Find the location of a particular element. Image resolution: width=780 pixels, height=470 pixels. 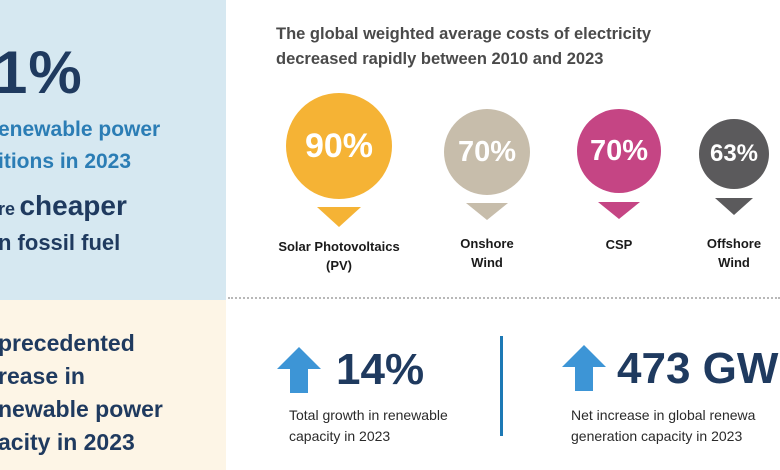

unprecedented-line-4: acity in 2023 is located at coordinates (67, 442).